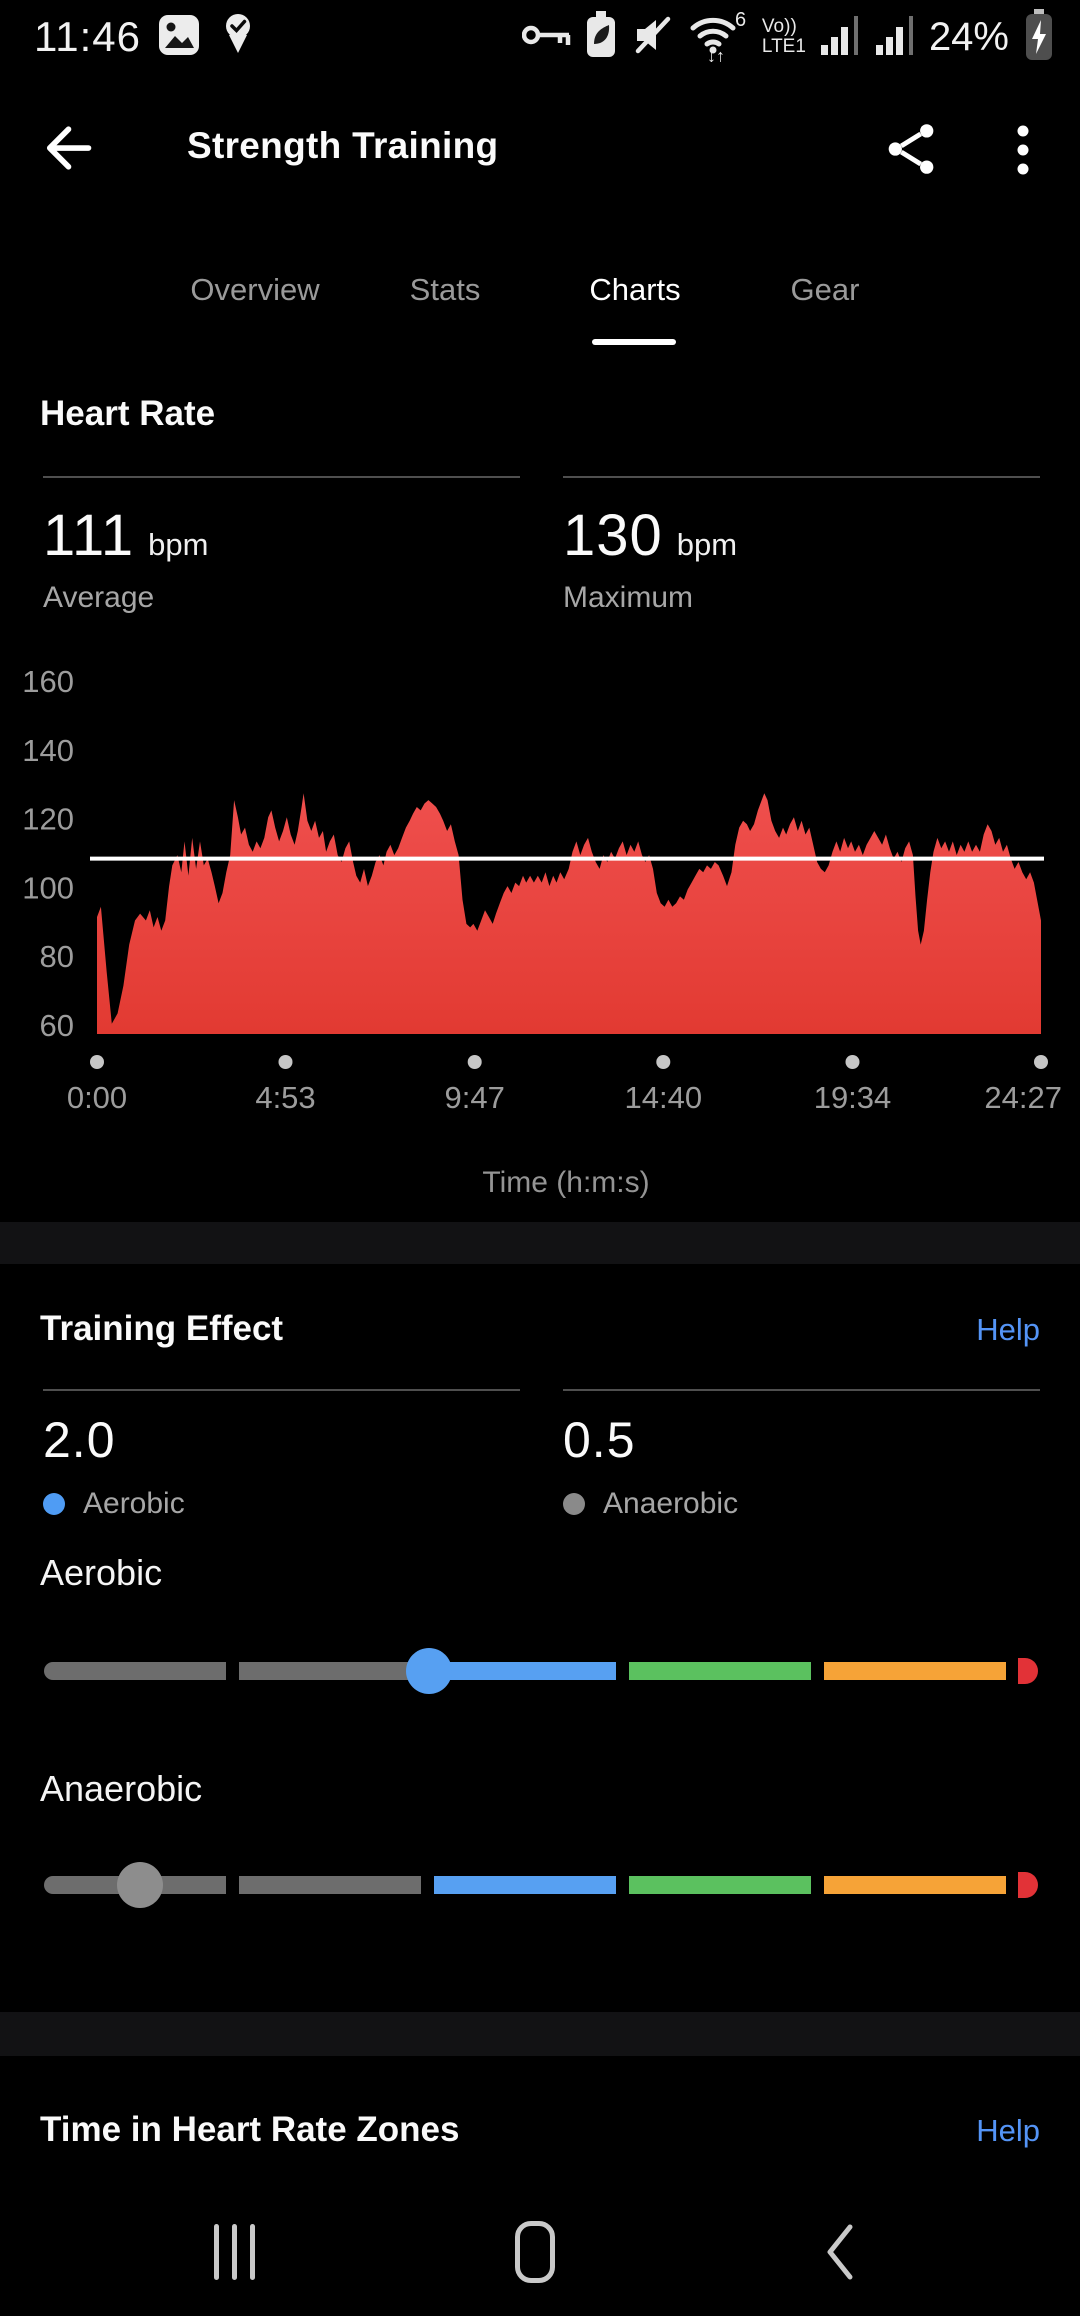  Describe the element at coordinates (162, 1328) in the screenshot. I see `training-effect-heading: Training Effect` at that location.